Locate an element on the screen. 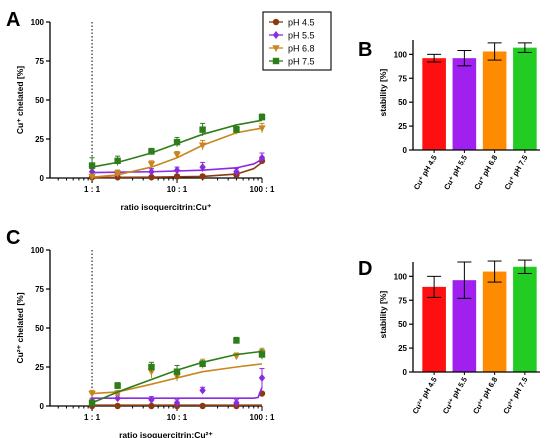 The height and width of the screenshot is (438, 550). chart-d-y-tick-label: 25 is located at coordinates (402, 348).